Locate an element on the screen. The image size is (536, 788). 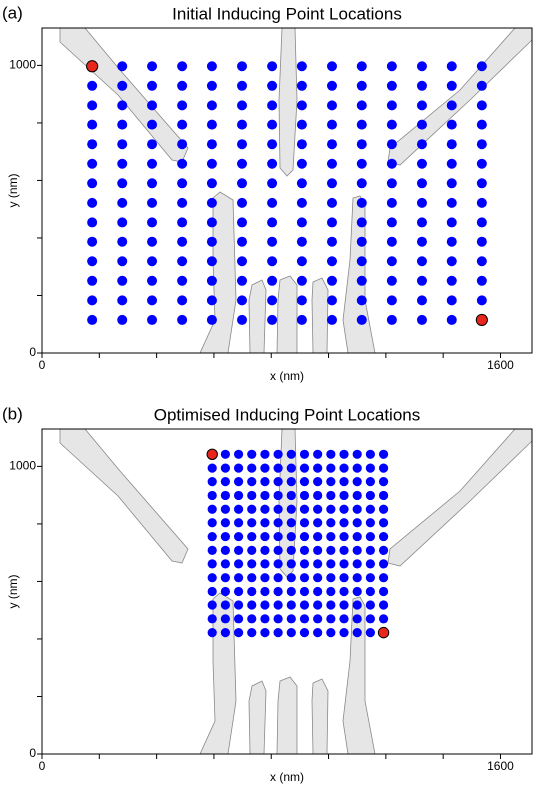
x-axis-label: x (nm) is located at coordinates (287, 376).